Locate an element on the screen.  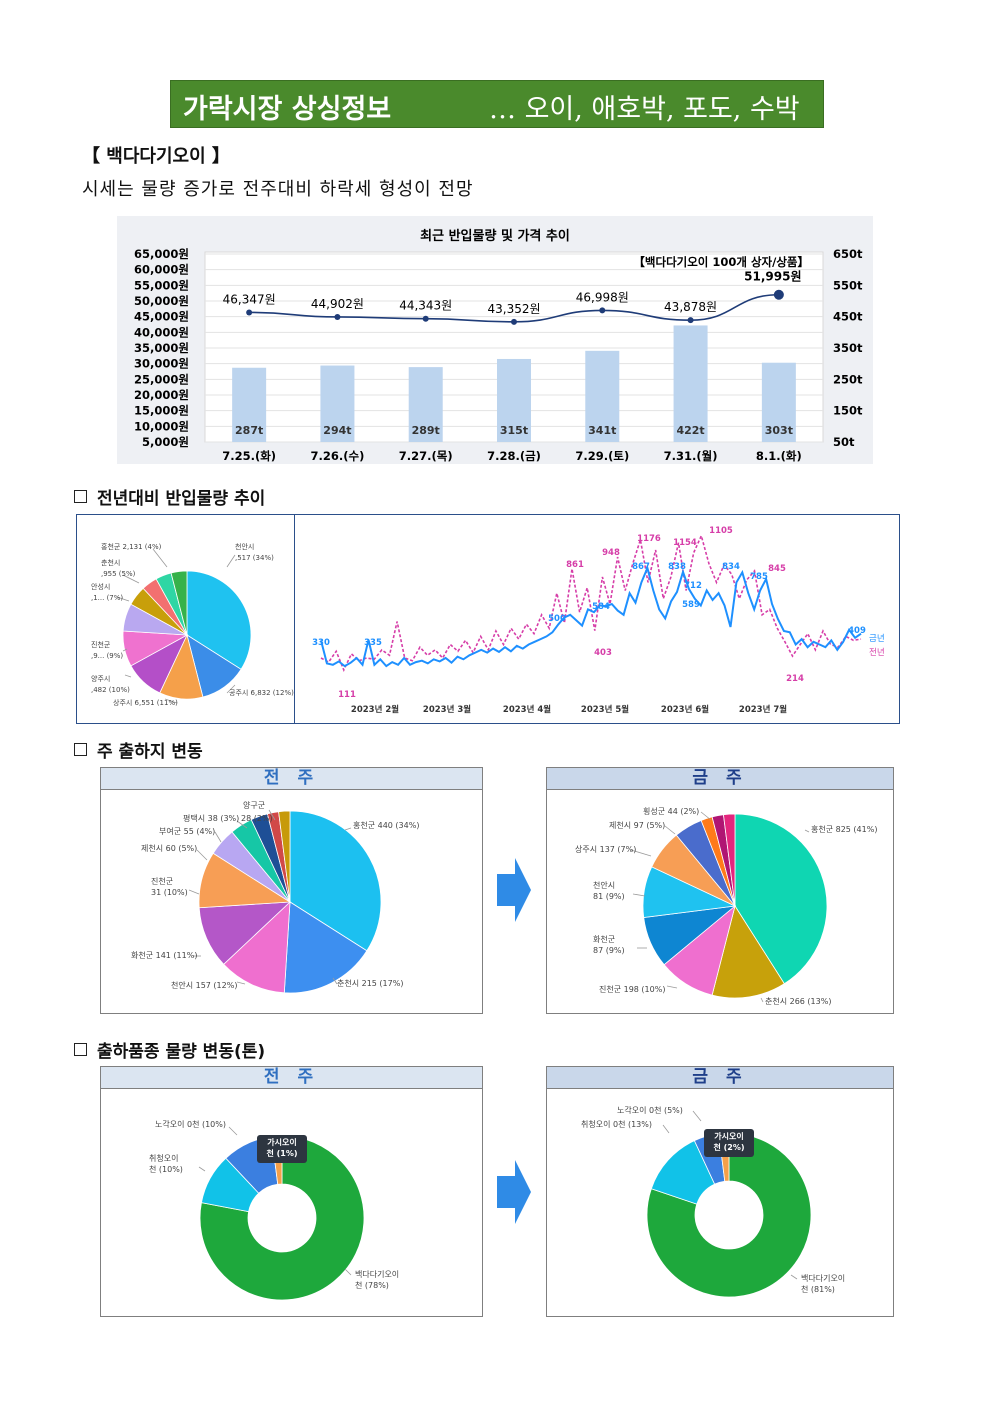
slice-label: 안성시 is located at coordinates (100, 586).